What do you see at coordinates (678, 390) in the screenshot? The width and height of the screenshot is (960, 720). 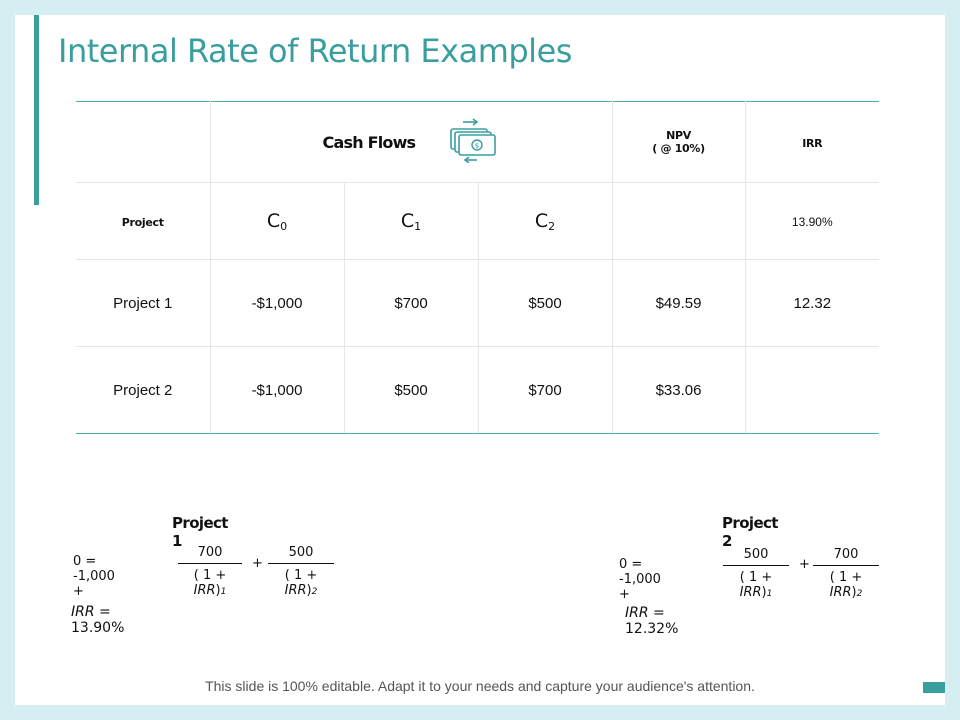 I see `npv-cell: $33.06` at bounding box center [678, 390].